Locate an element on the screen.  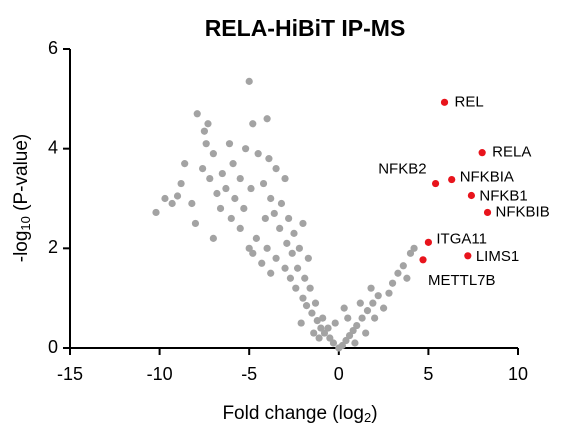
x-axis-label: Fold change (log2) is located at coordinates (299, 414).